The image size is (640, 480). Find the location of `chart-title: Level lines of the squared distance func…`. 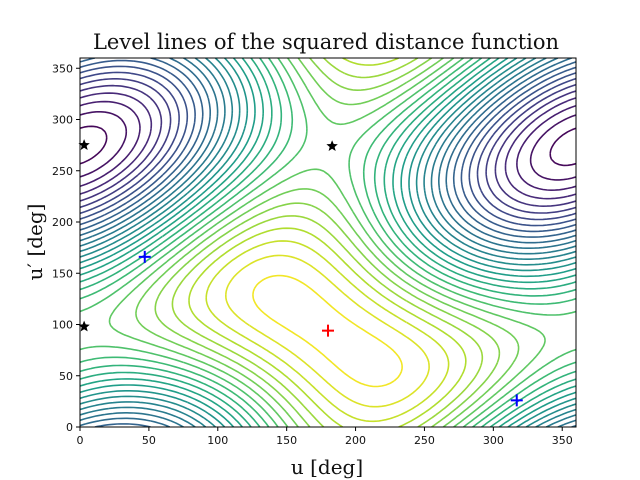

chart-title: Level lines of the squared distance func… is located at coordinates (326, 42).